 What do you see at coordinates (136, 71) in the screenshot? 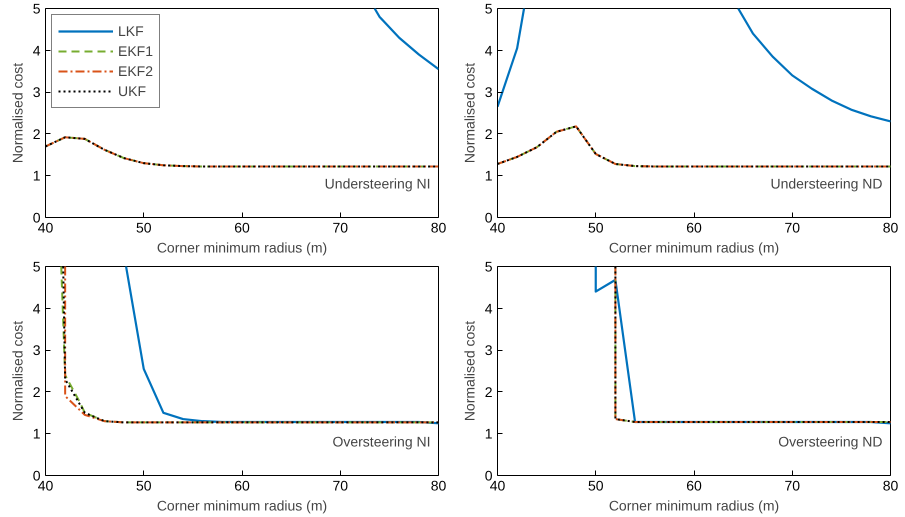
I see `legend-label: EKF2` at bounding box center [136, 71].